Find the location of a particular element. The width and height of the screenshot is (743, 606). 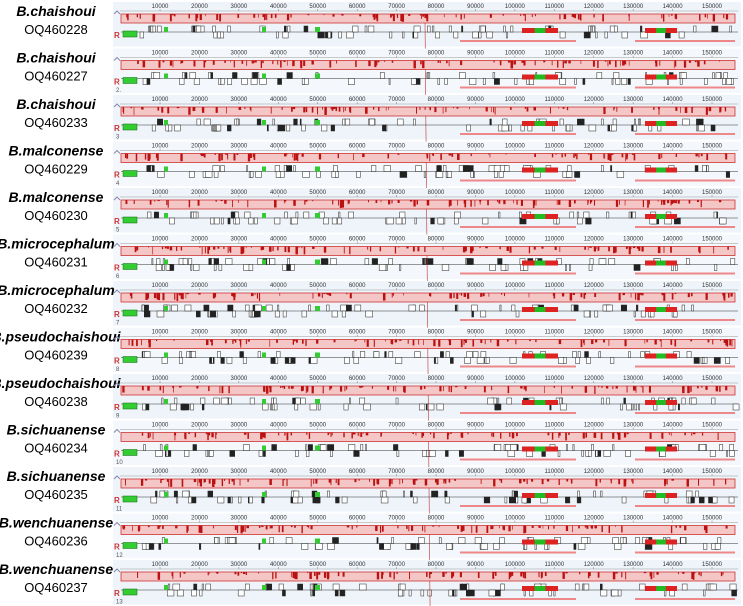

ruler-label: 70000 is located at coordinates (396, 7).